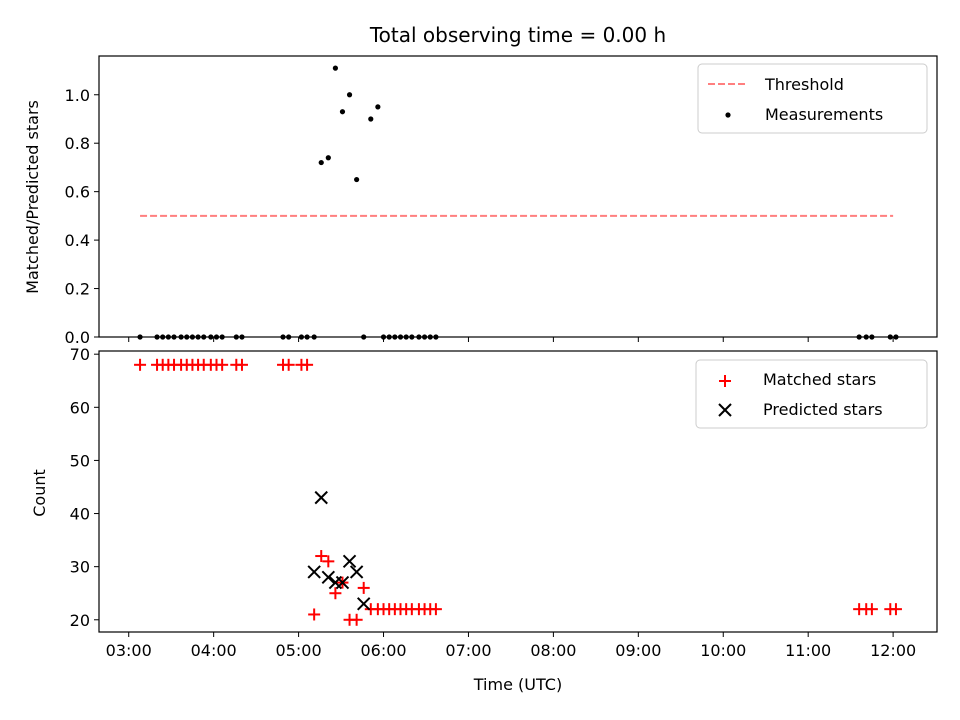 This screenshot has height=720, width=960. Describe the element at coordinates (553, 650) in the screenshot. I see `xtick-label: 08:00` at that location.